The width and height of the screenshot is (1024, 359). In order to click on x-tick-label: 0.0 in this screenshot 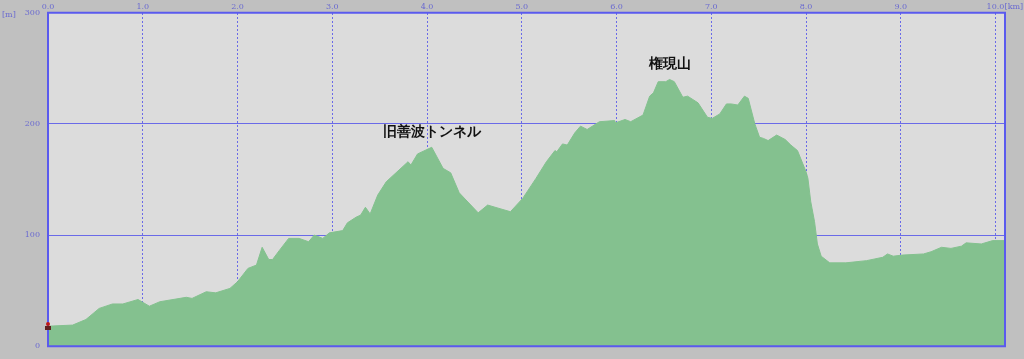, I will do `click(48, 7)`.